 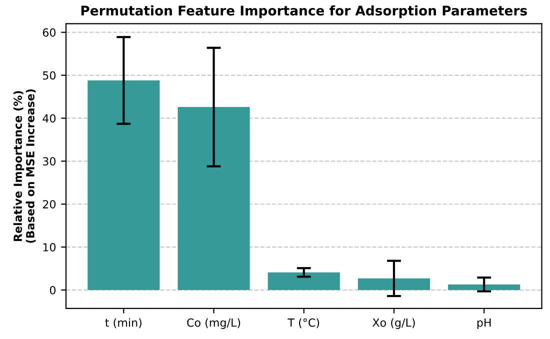 I want to click on x-tick-label: T (°C), so click(x=304, y=323).